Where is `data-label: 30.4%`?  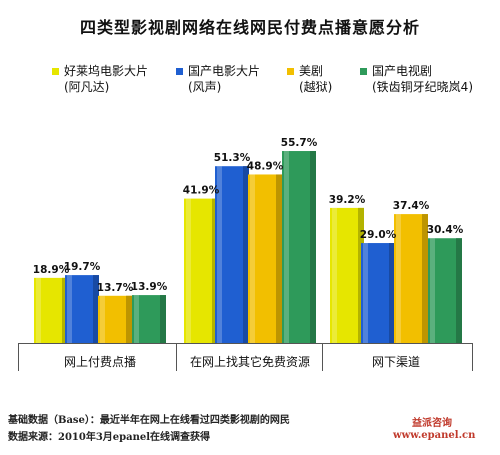 data-label: 30.4% is located at coordinates (445, 230).